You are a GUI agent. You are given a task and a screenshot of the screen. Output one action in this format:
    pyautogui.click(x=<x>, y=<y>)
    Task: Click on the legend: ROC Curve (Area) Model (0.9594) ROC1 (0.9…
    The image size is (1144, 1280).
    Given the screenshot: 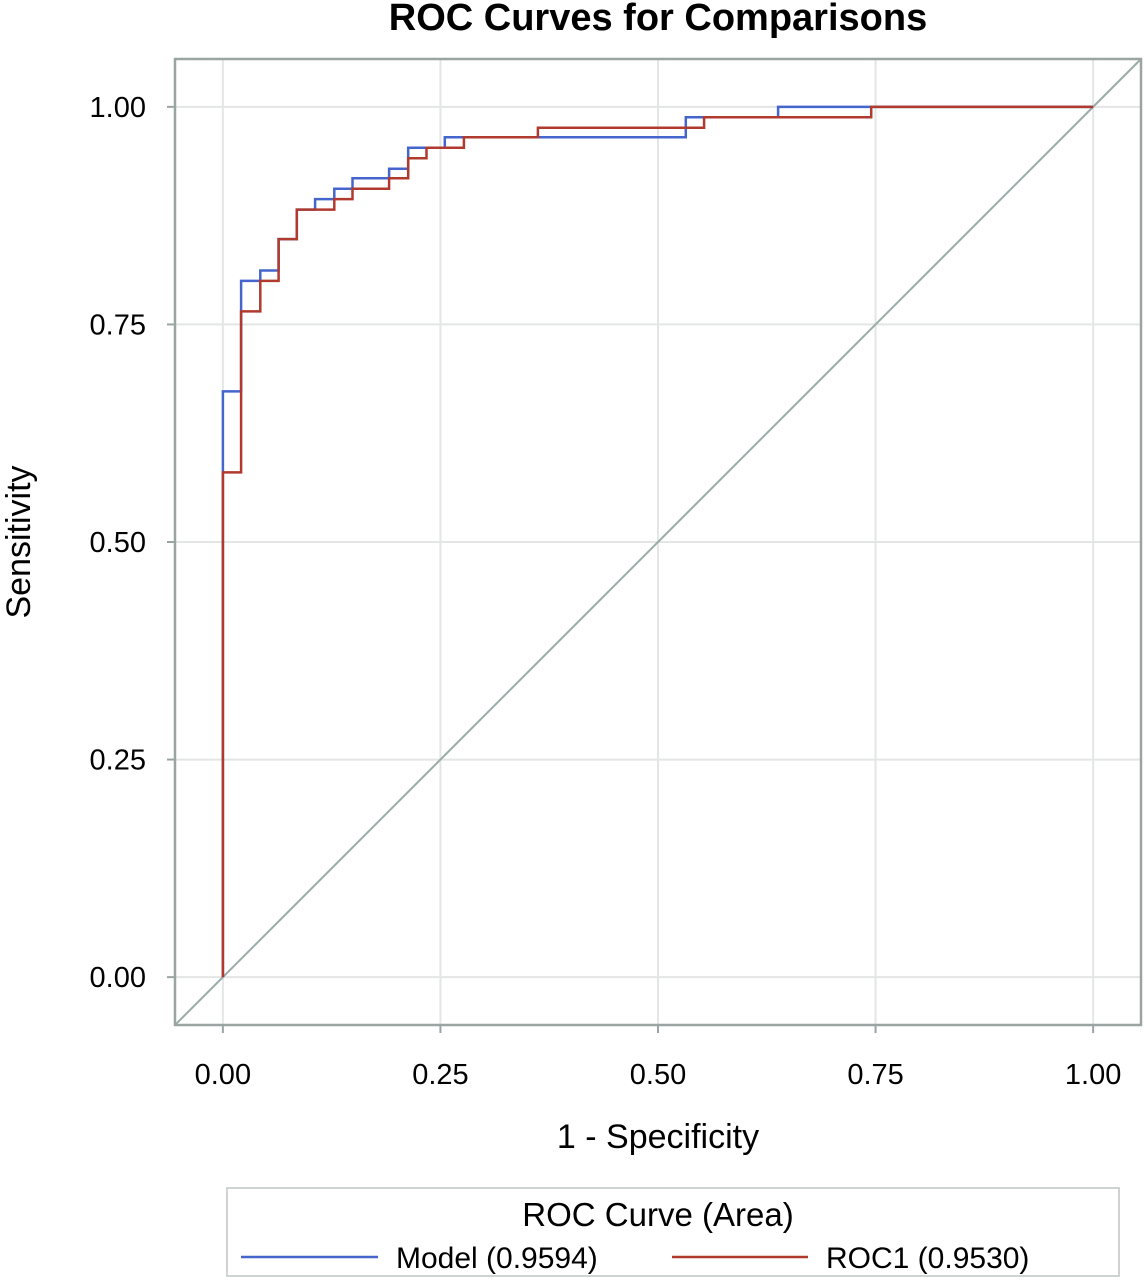 What is the action you would take?
    pyautogui.click(x=673, y=1232)
    